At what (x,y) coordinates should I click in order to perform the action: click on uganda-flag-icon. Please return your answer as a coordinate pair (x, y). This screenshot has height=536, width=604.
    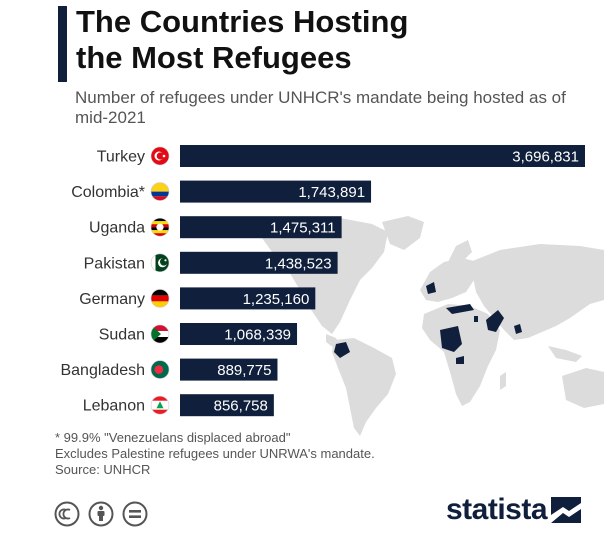
    Looking at the image, I should click on (160, 227).